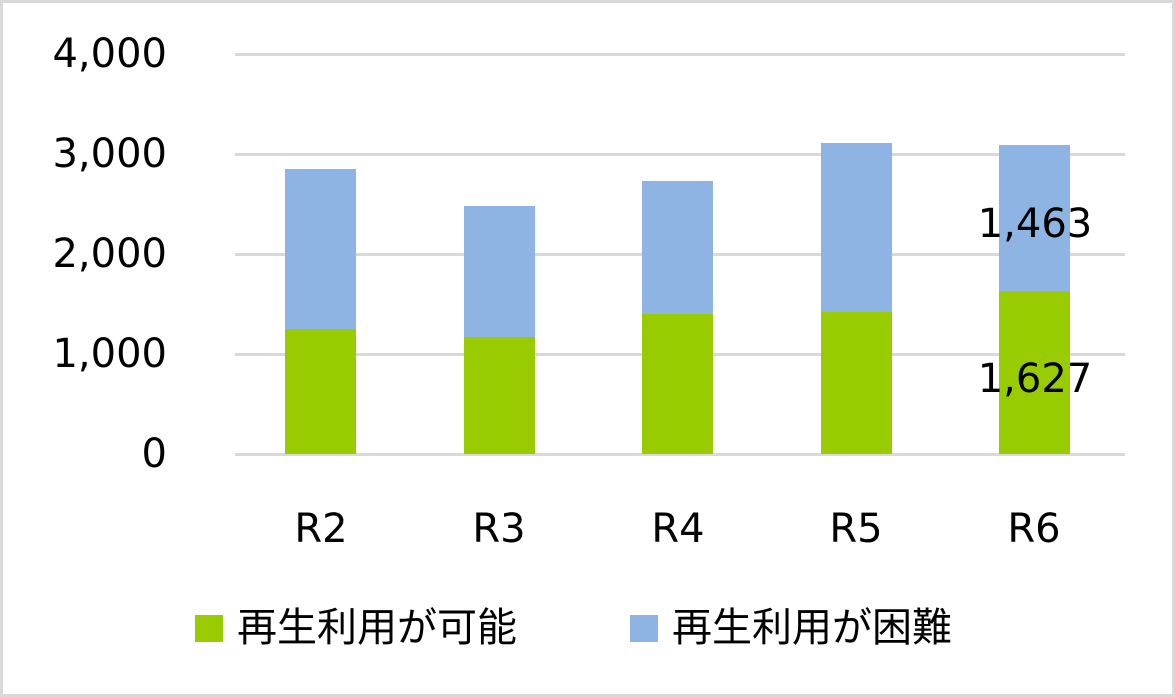  I want to click on y-tick-4000: 4,000, so click(109, 54).